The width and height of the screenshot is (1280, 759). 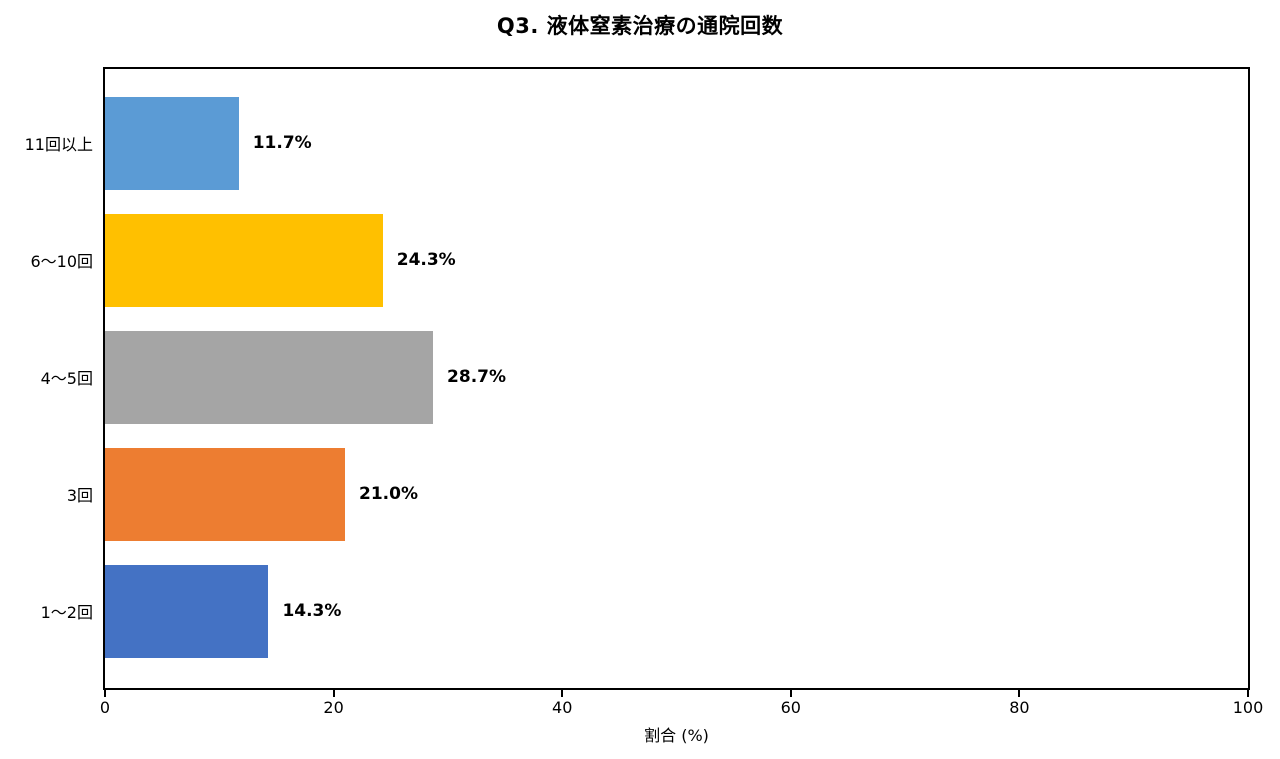 What do you see at coordinates (282, 143) in the screenshot?
I see `bar-value-label: 11.7%` at bounding box center [282, 143].